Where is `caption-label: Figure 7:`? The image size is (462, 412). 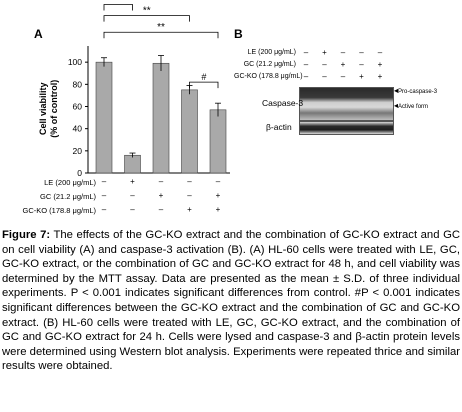
caption-label: Figure 7: is located at coordinates (26, 235).